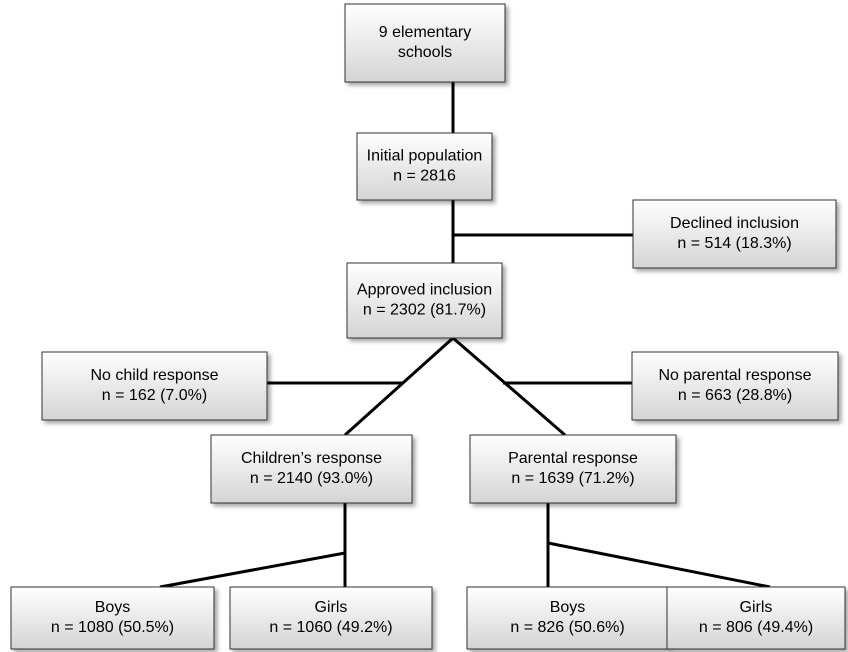  I want to click on node-label: n = 1060 (49.2%), so click(330, 627).